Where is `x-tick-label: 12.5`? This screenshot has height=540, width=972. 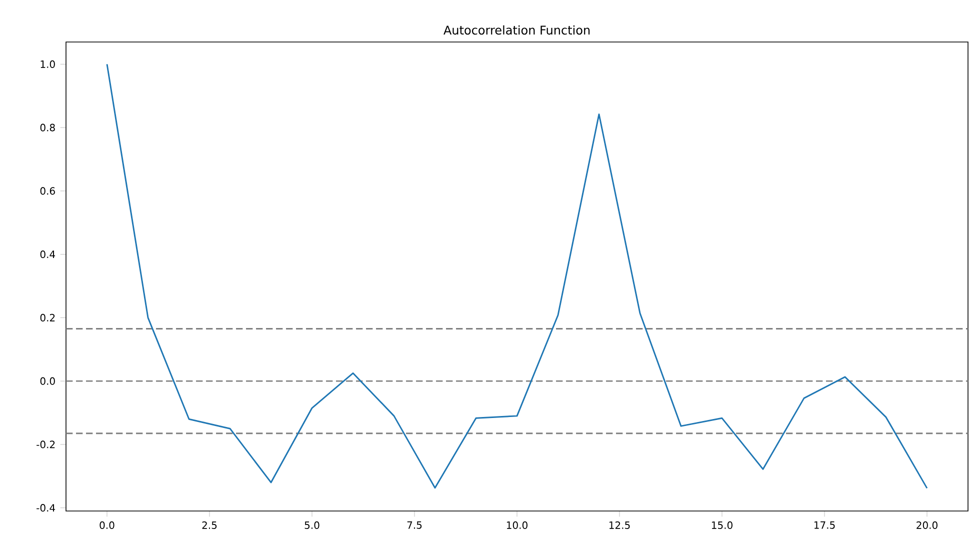 x-tick-label: 12.5 is located at coordinates (619, 525).